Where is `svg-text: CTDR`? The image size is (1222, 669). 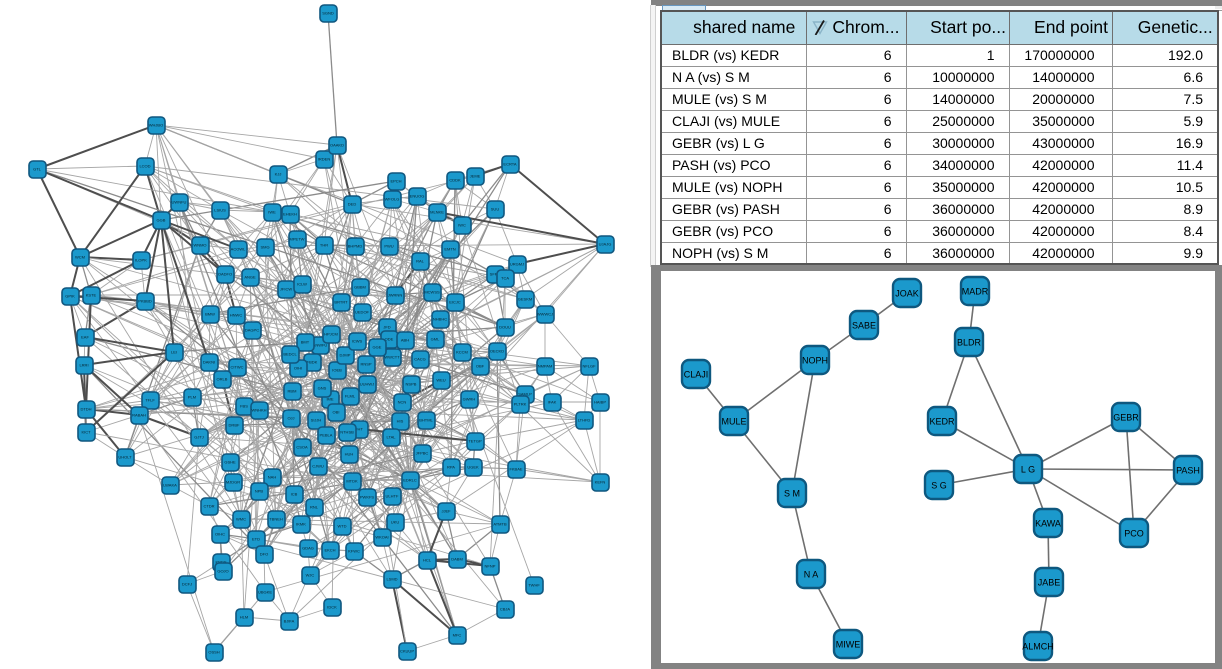 svg-text: CTDR is located at coordinates (208, 506).